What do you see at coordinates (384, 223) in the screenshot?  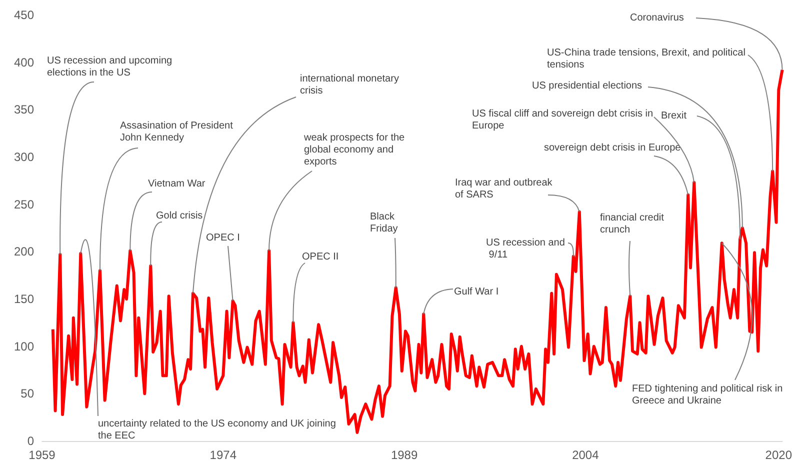 I see `annotation: Black Friday` at bounding box center [384, 223].